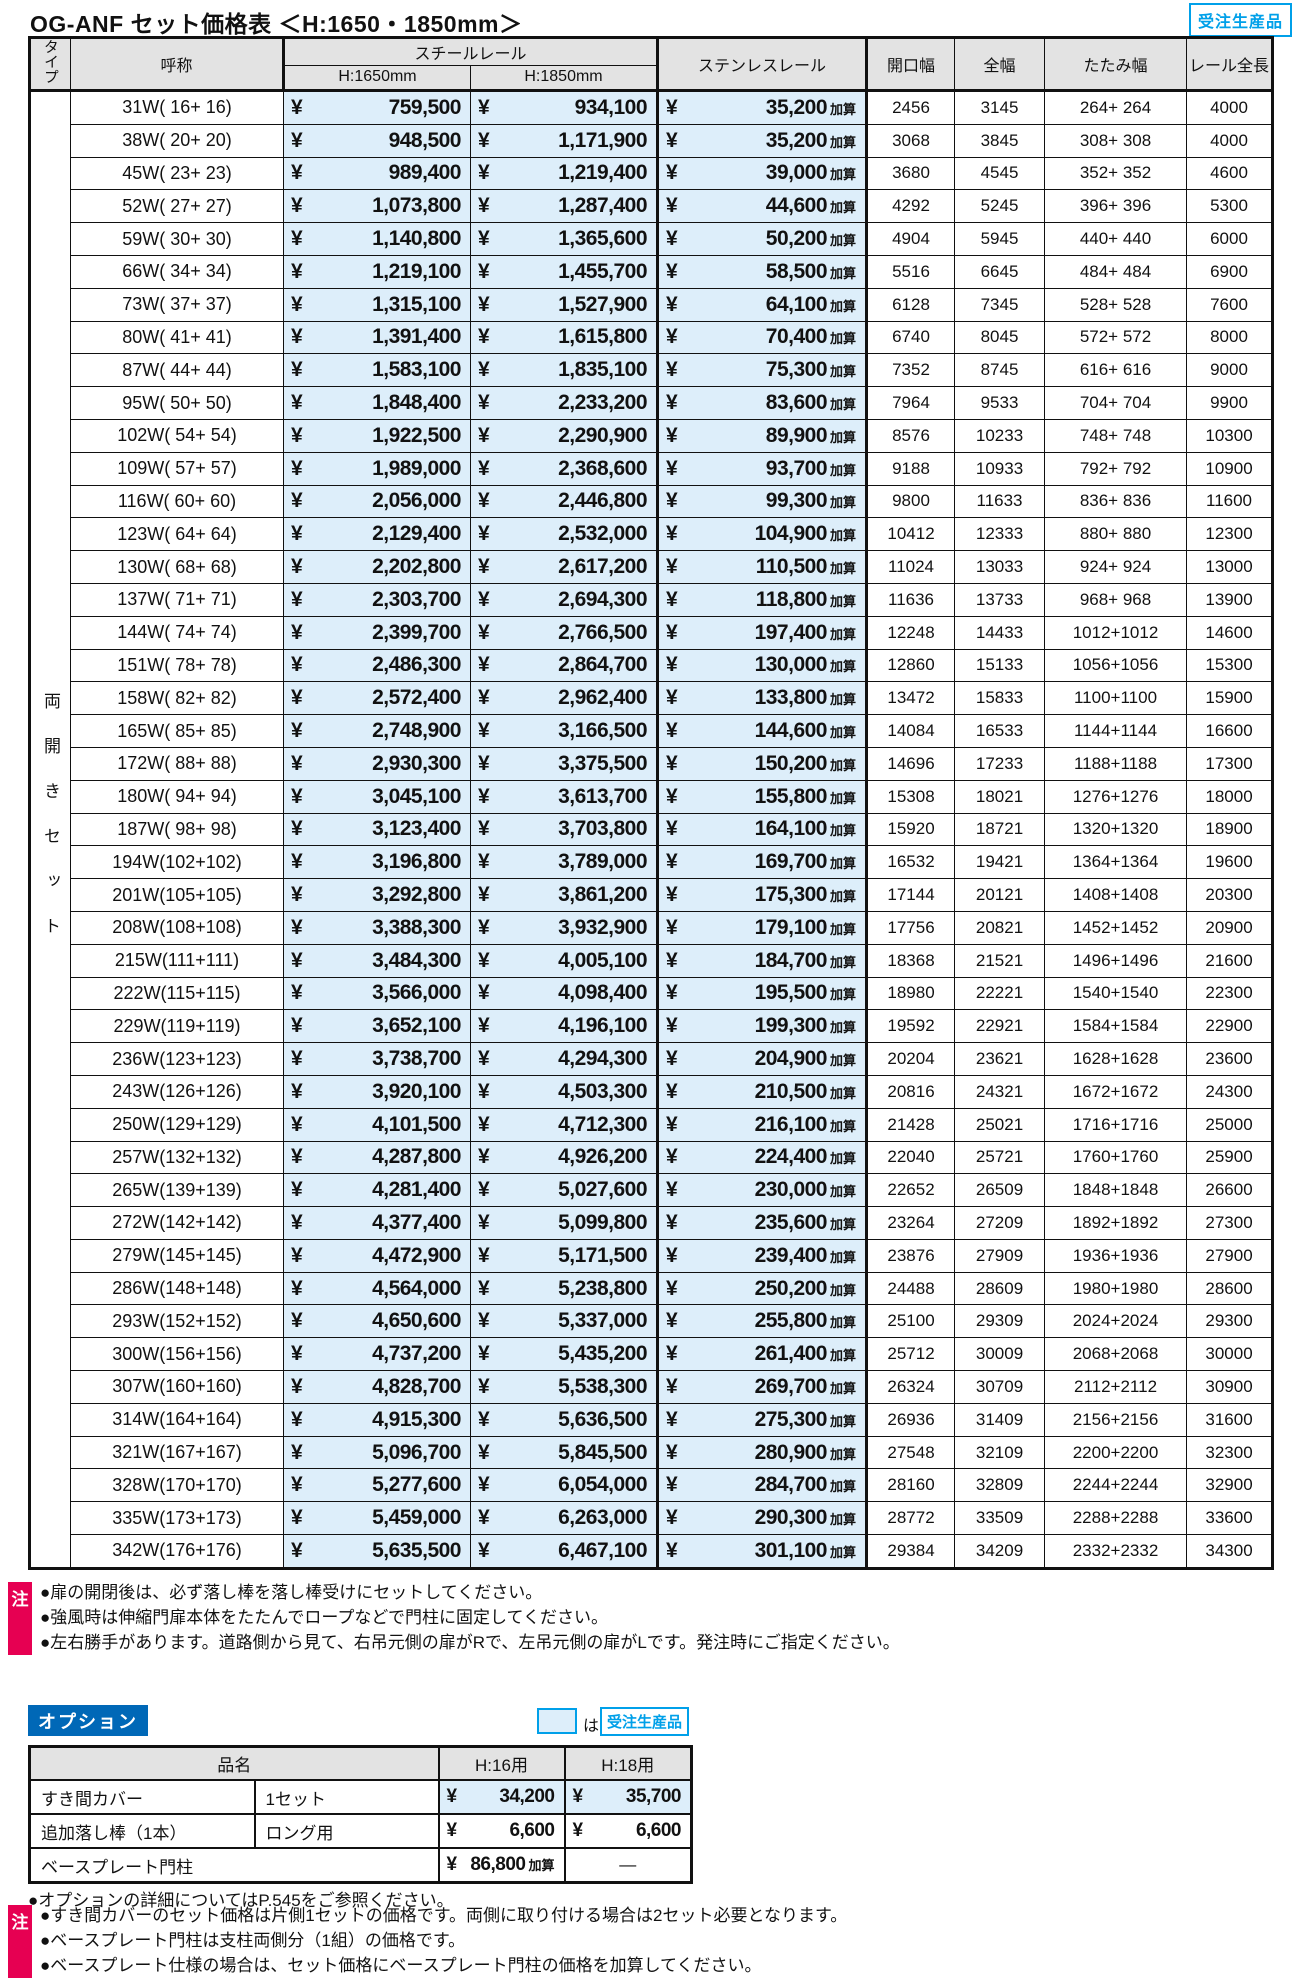  Describe the element at coordinates (377, 107) in the screenshot. I see `steel-1650-price: ¥759,500` at that location.